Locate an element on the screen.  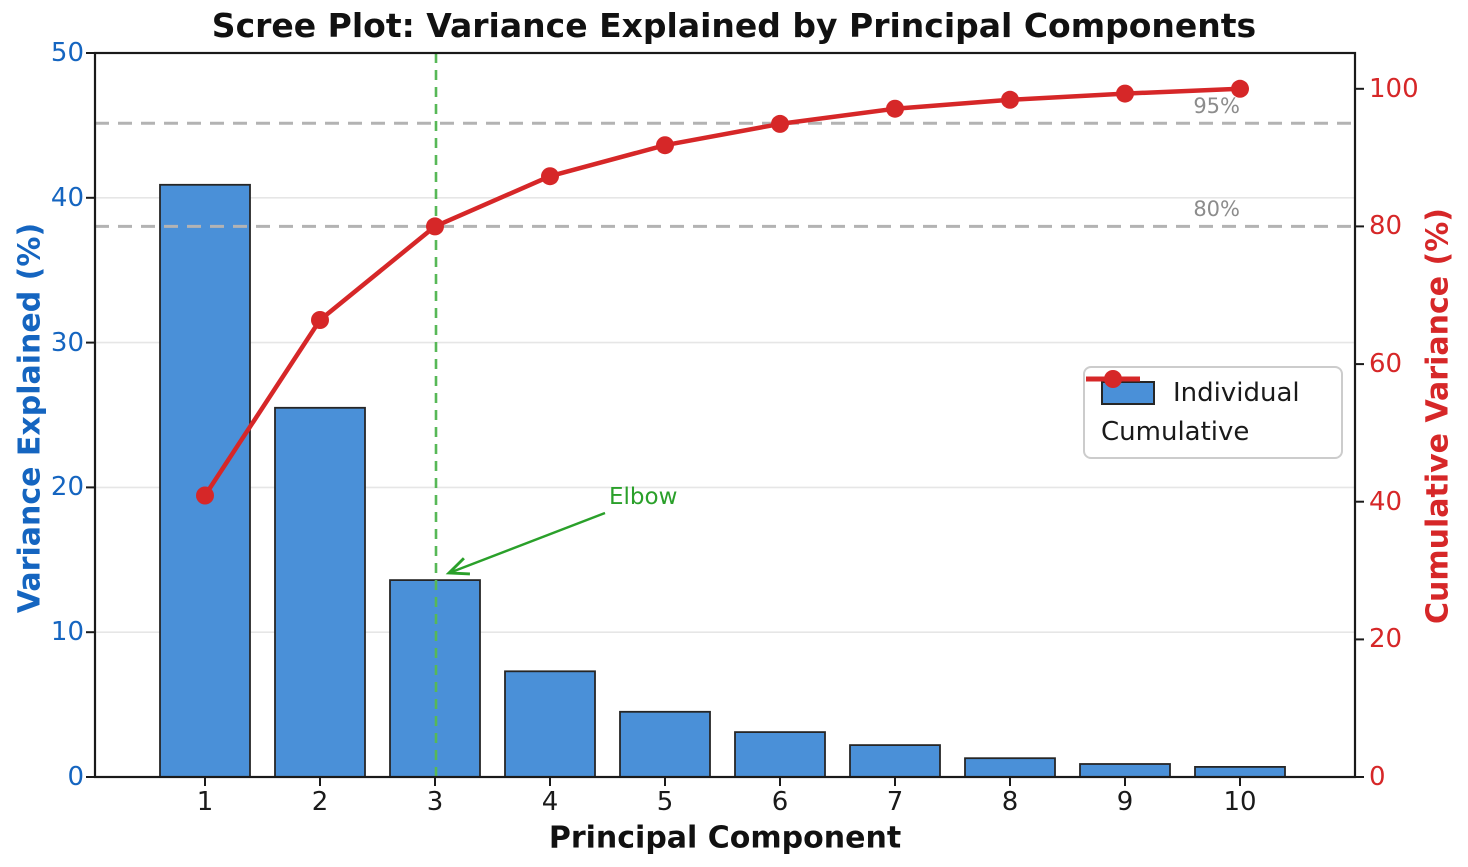
ref-line-label-80: 80% is located at coordinates (1216, 209).